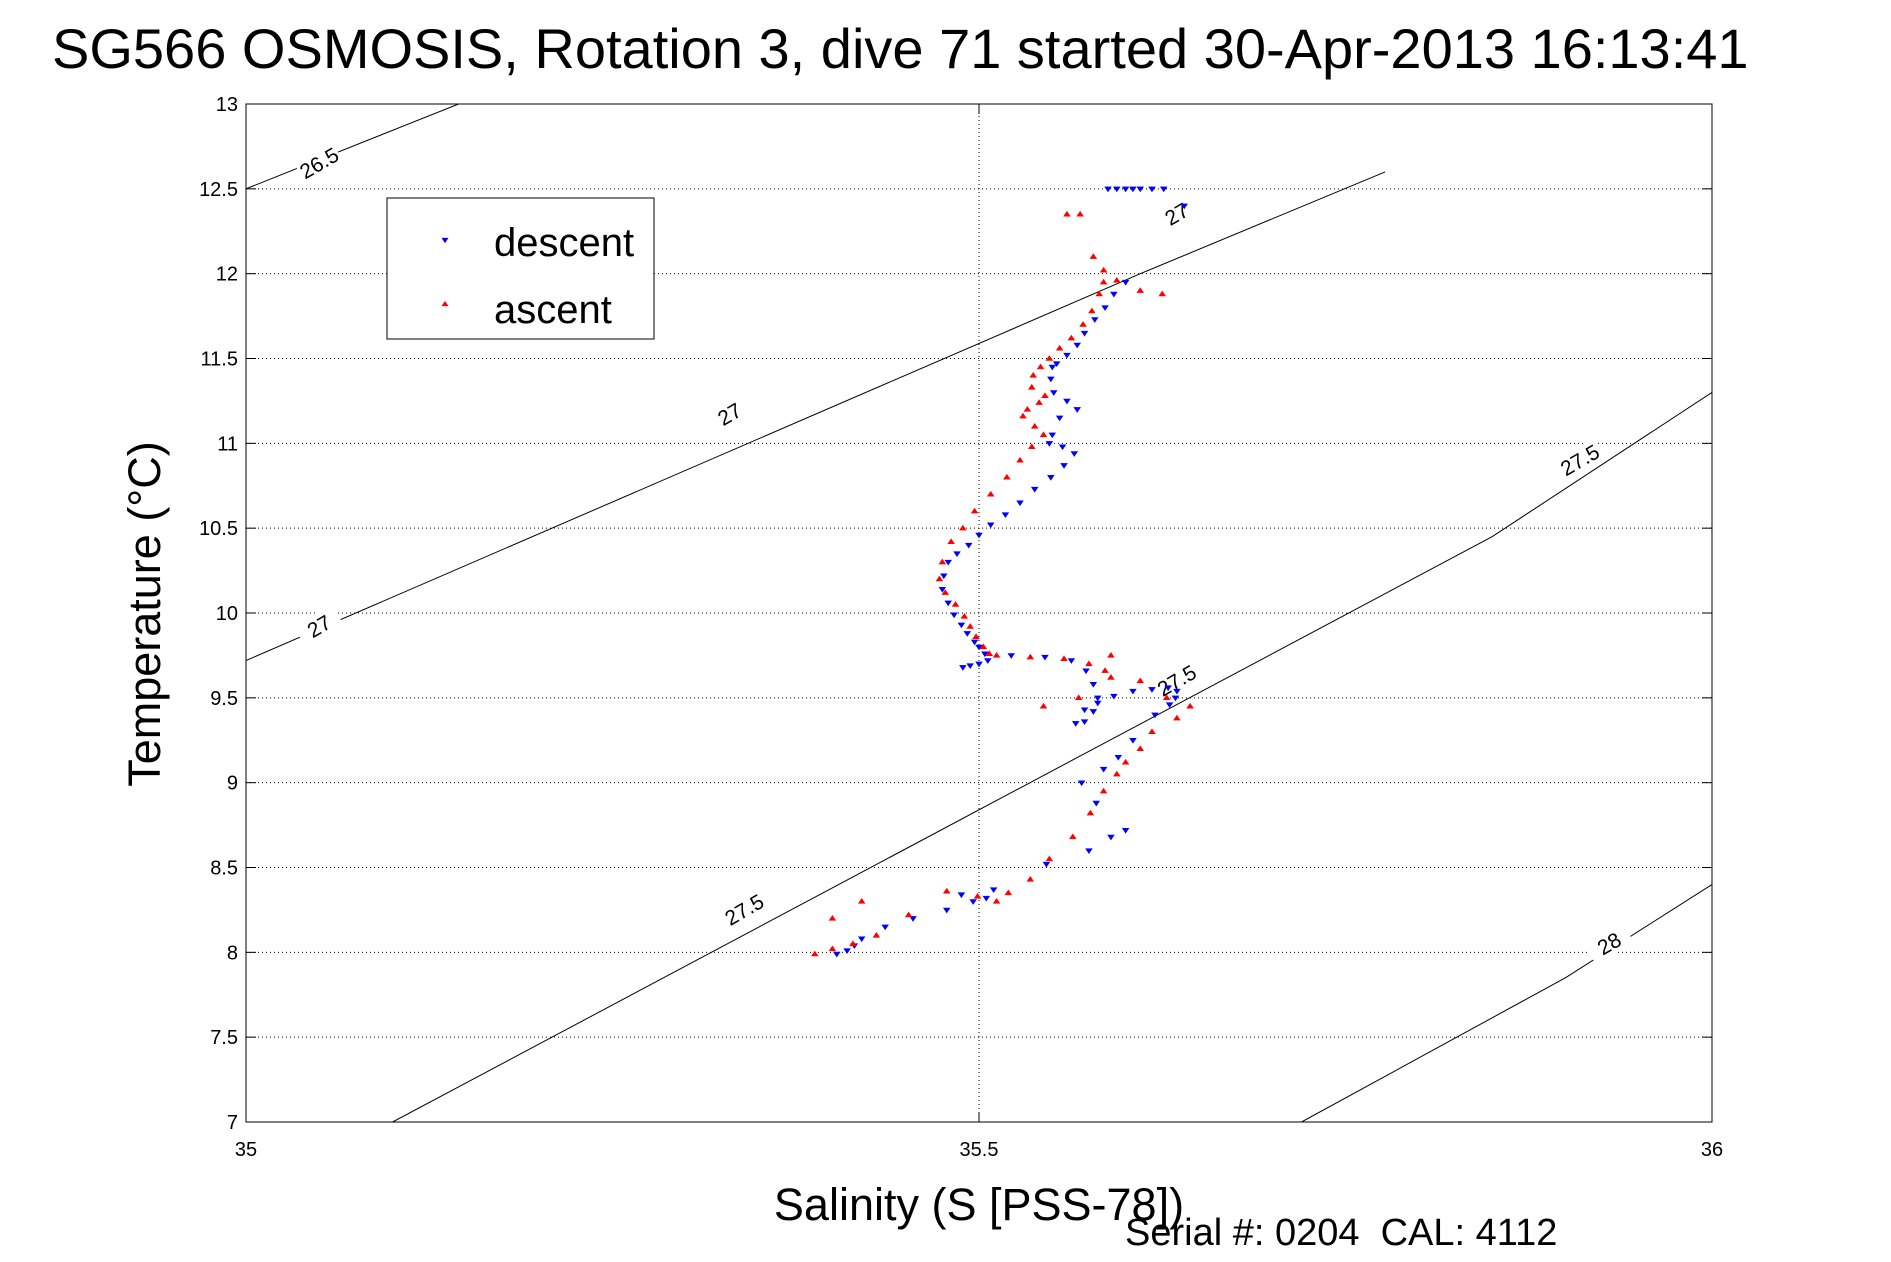  I want to click on y-tick-label: 10, so click(227, 614).